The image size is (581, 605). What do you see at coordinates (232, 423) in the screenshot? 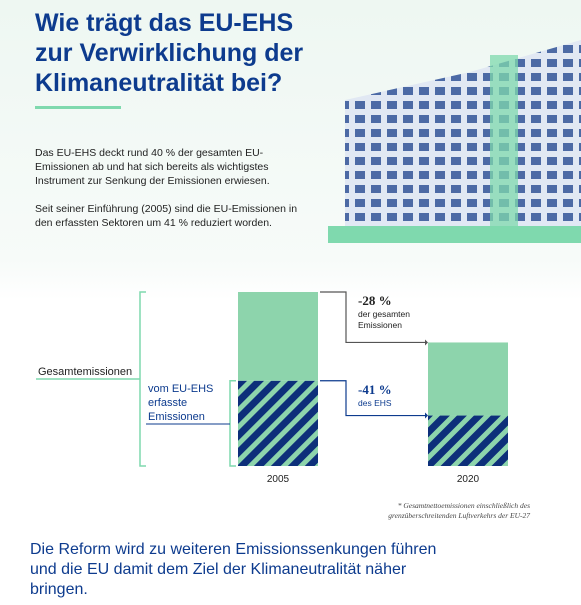
I see `ehs-bracket` at bounding box center [232, 423].